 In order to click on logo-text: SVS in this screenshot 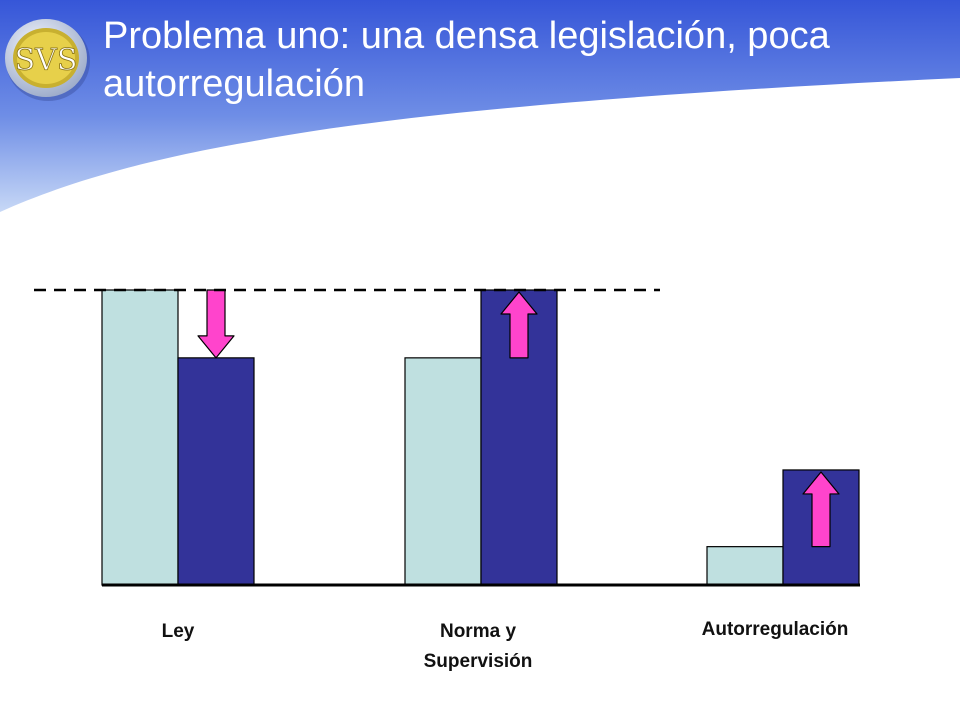, I will do `click(46, 60)`.